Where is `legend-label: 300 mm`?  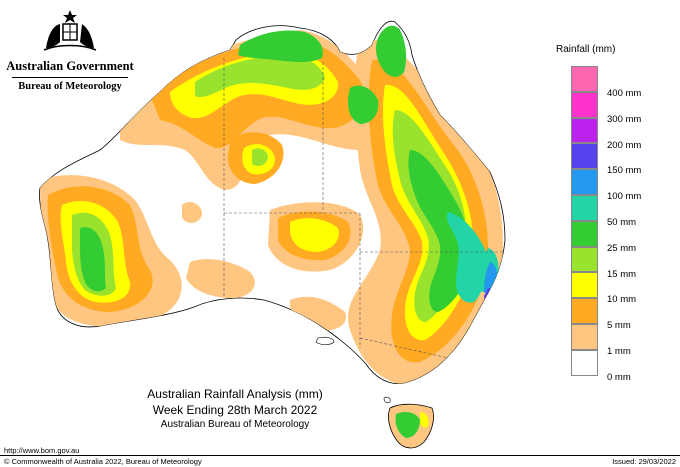 legend-label: 300 mm is located at coordinates (624, 119).